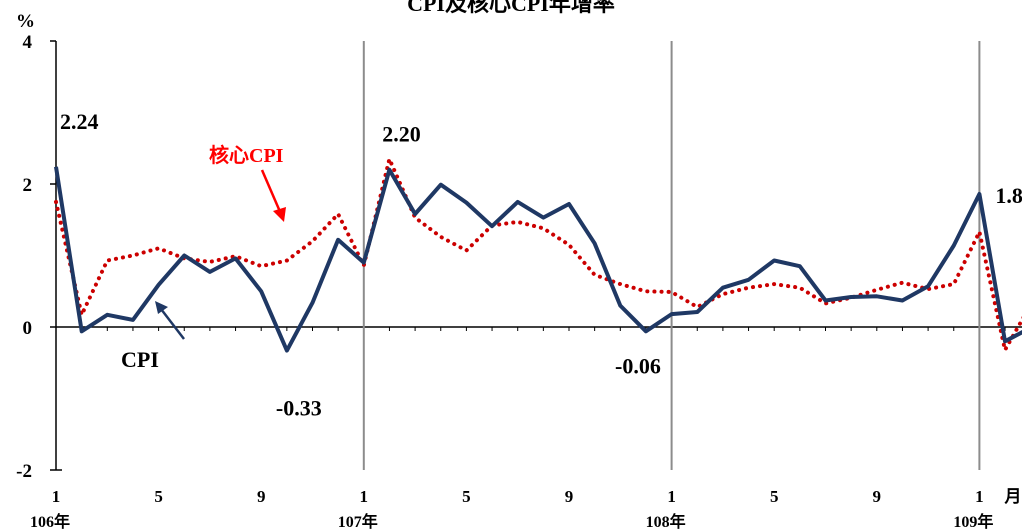 The width and height of the screenshot is (1022, 531). I want to click on year-label: 107年, so click(358, 521).